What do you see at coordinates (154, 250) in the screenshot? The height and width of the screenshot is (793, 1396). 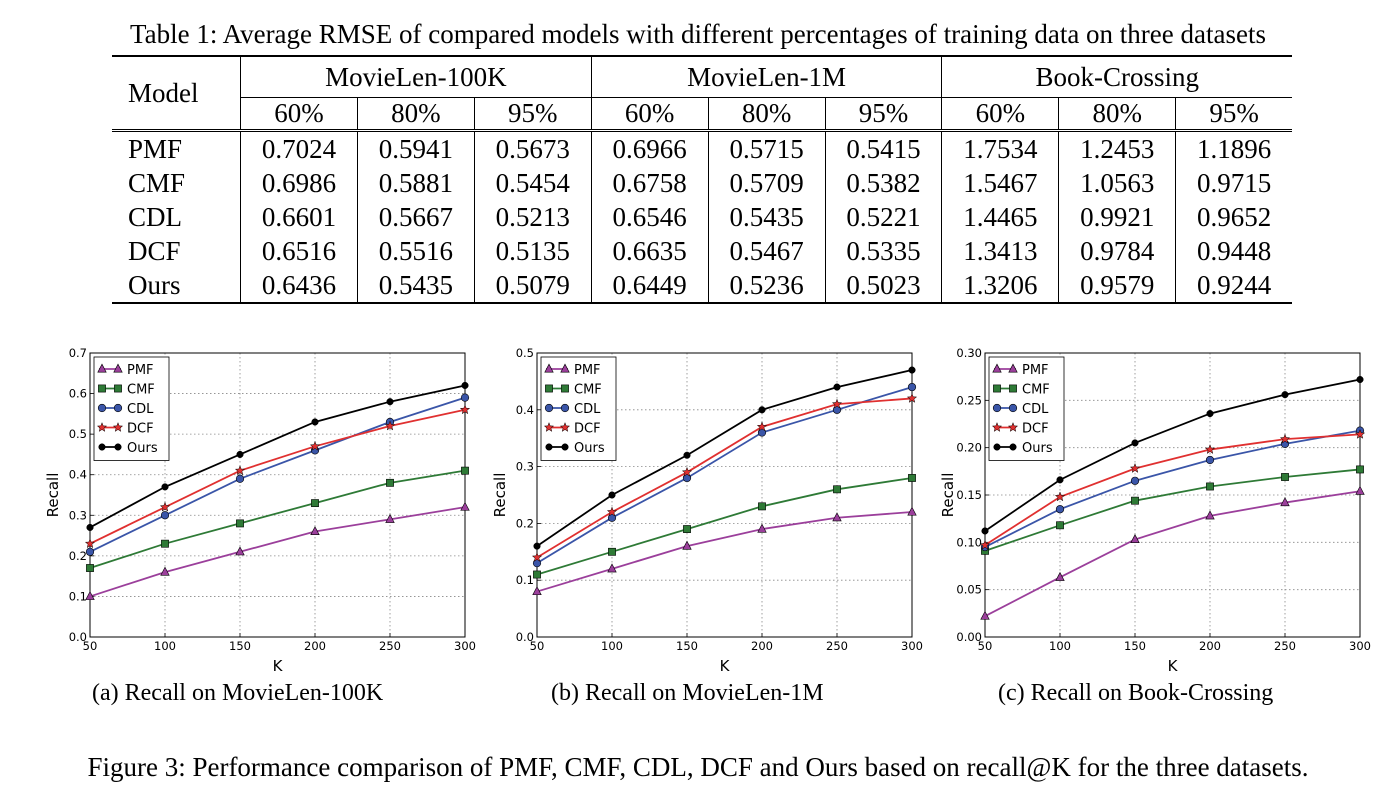 I see `model-name-cell: DCF` at bounding box center [154, 250].